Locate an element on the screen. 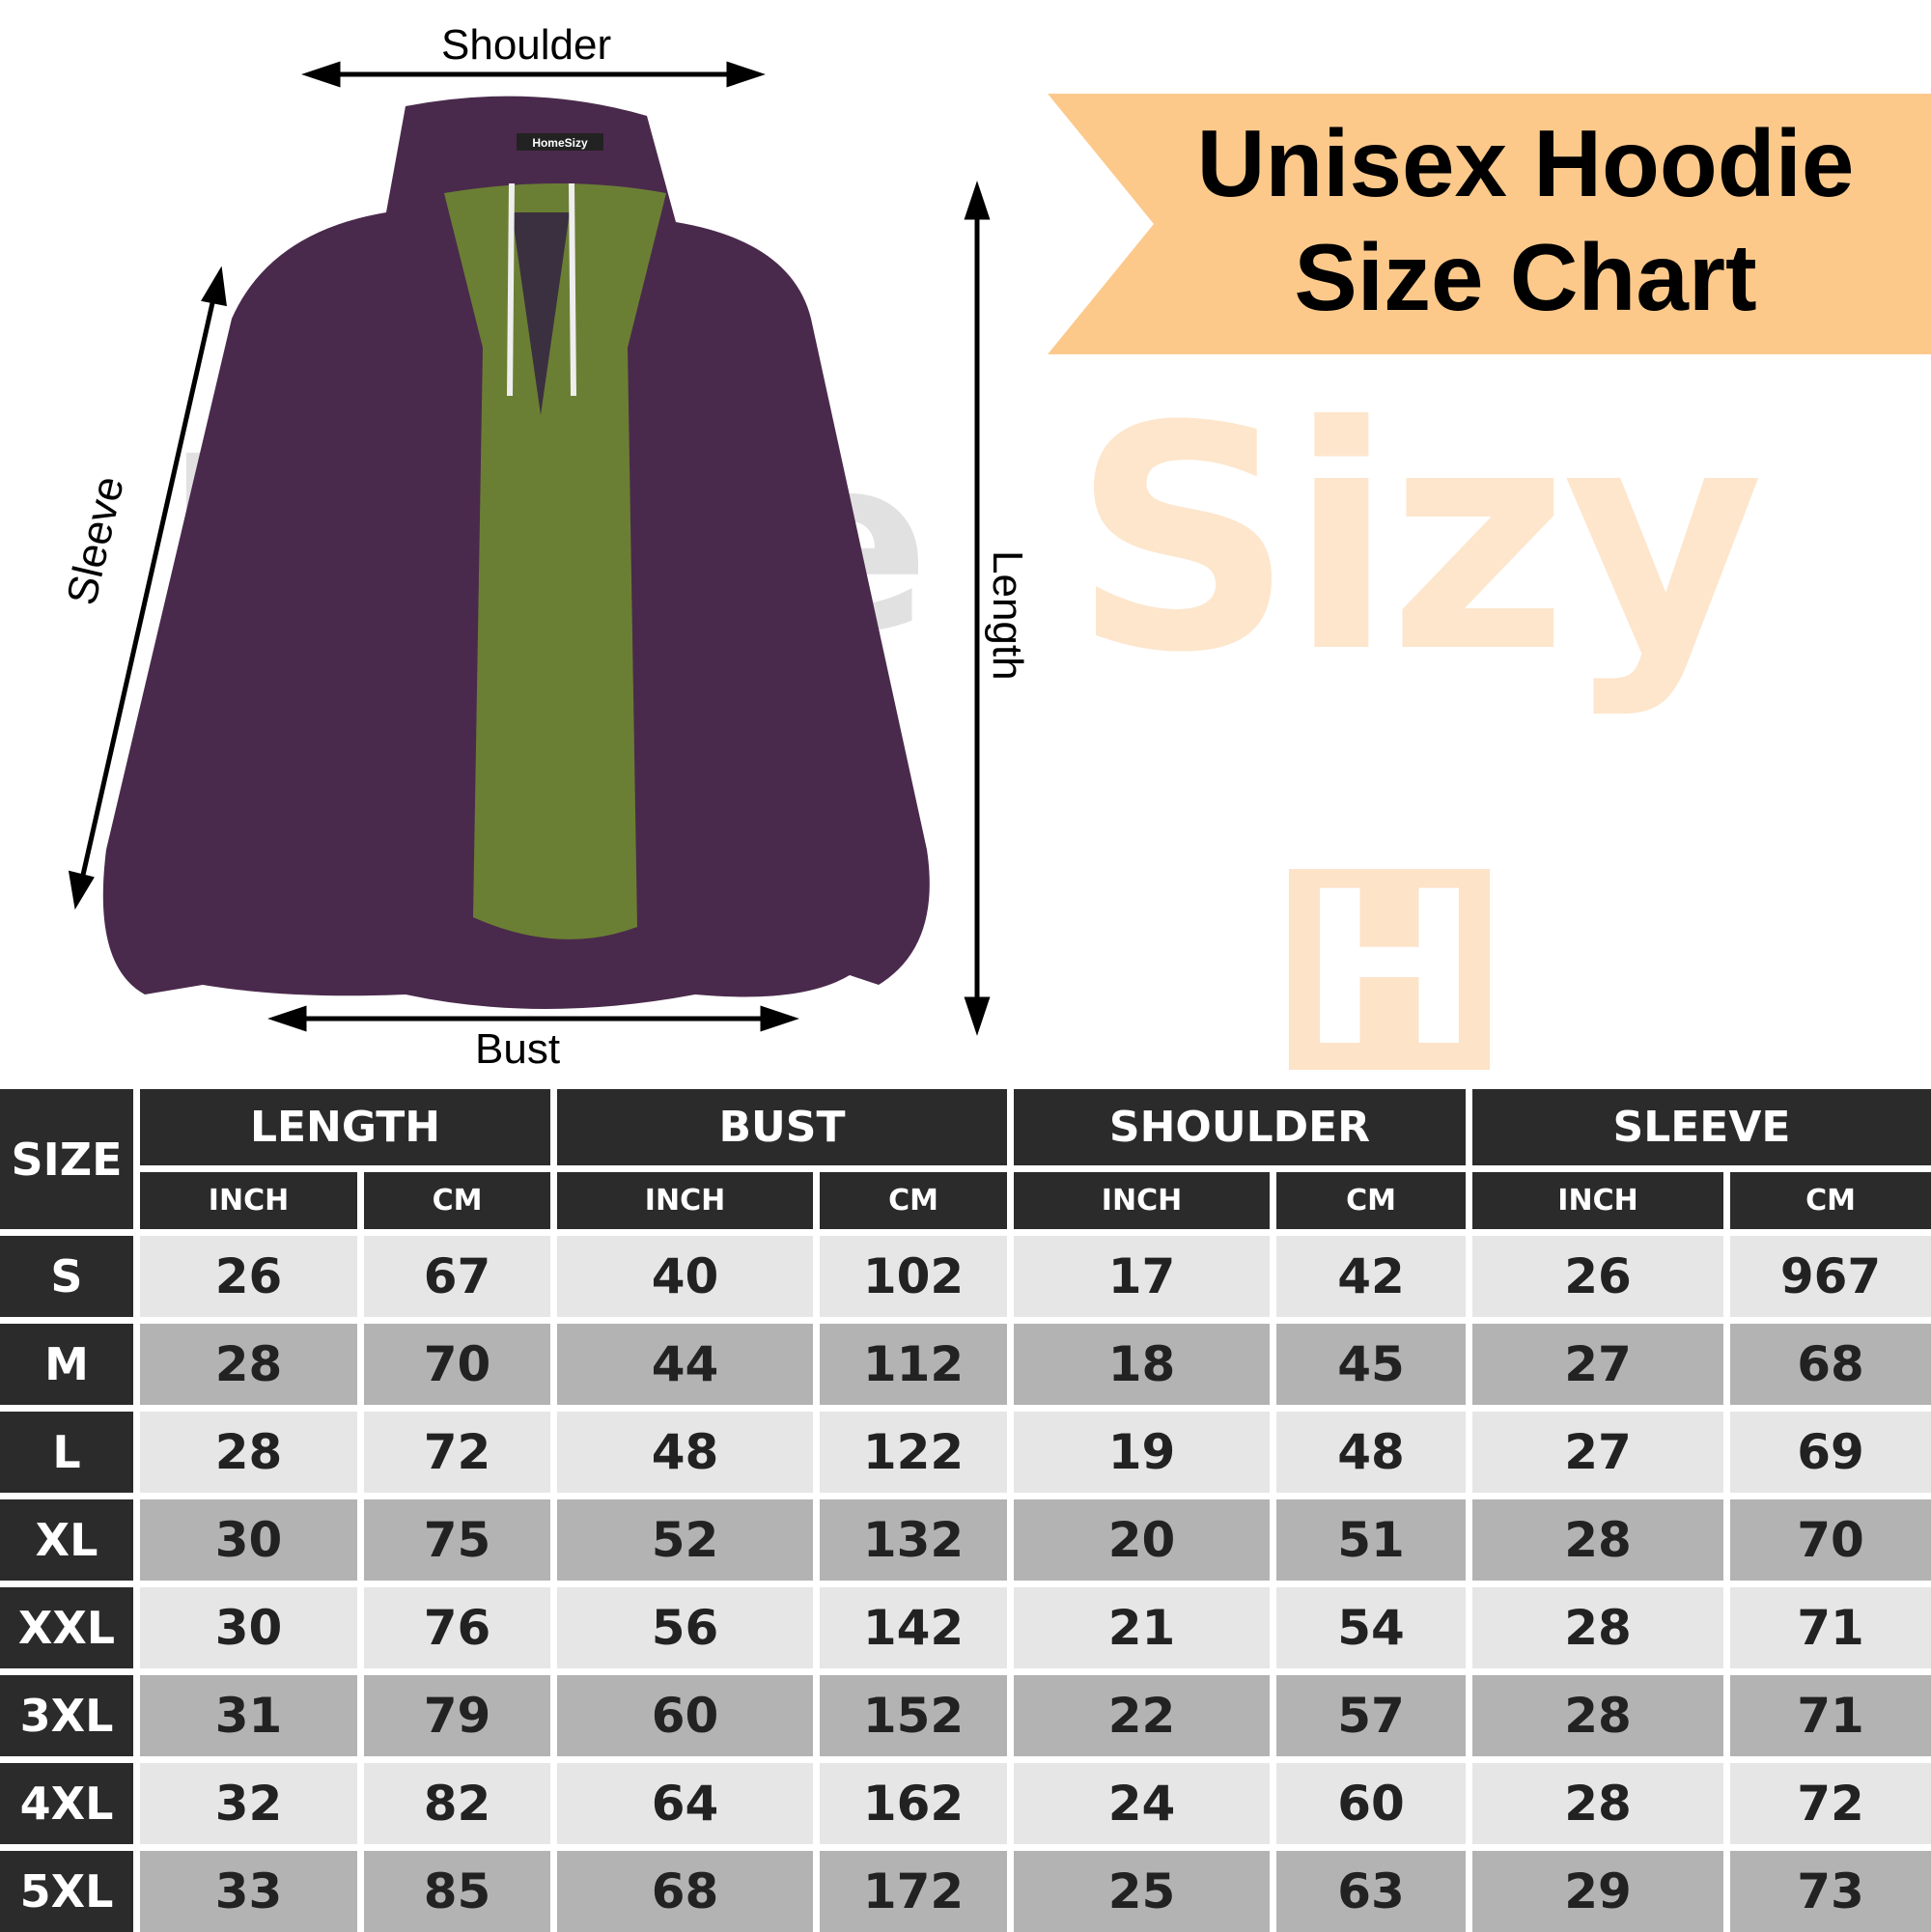 The height and width of the screenshot is (1932, 1931). table-cell: 33 is located at coordinates (248, 1892).